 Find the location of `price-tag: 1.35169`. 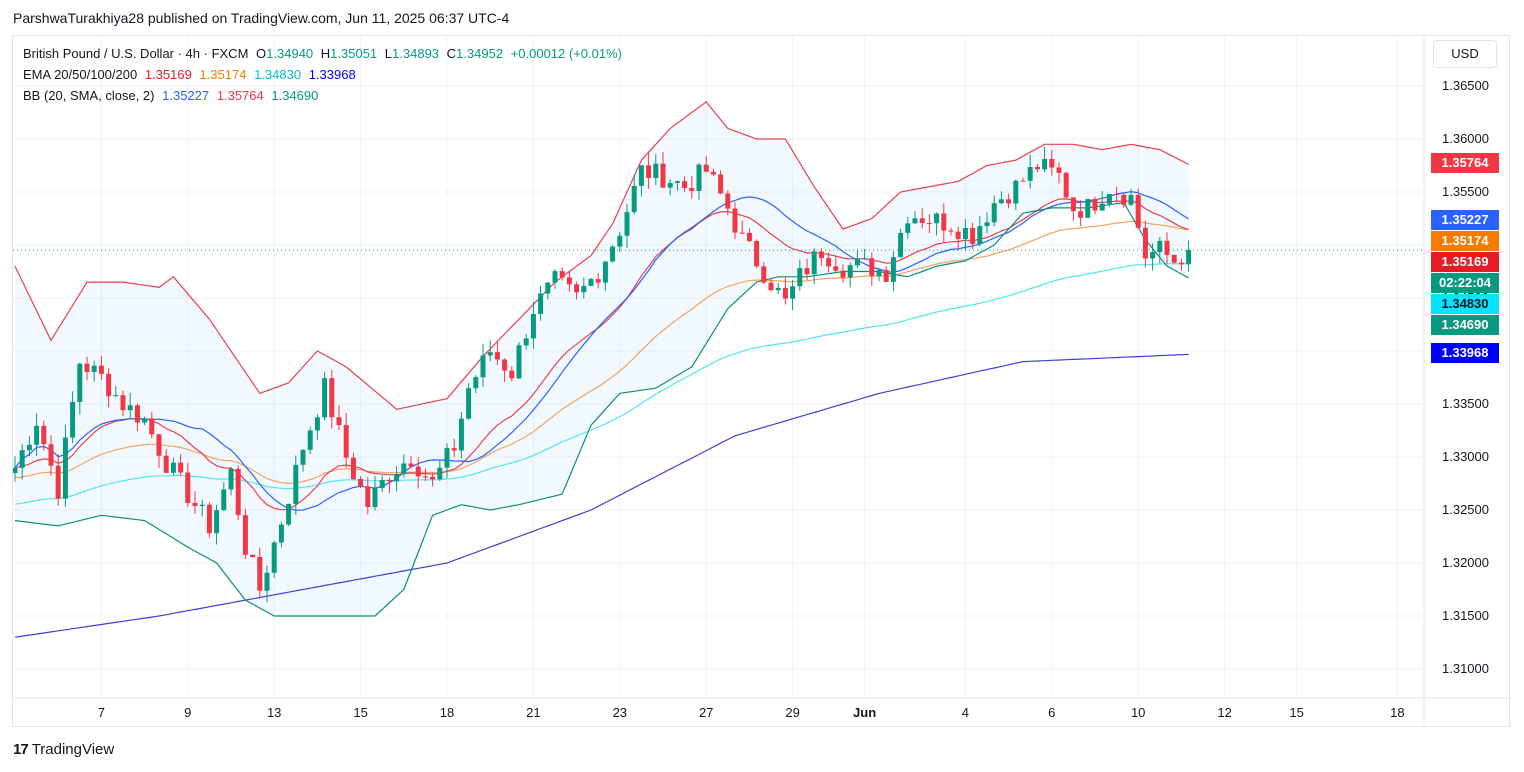

price-tag: 1.35169 is located at coordinates (1465, 261).